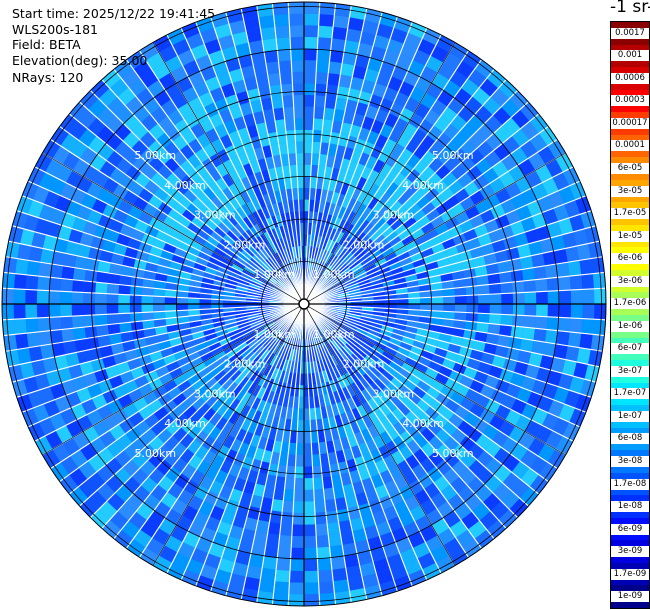 The width and height of the screenshot is (650, 610). I want to click on colorbar-tick-label: 6e-07, so click(630, 349).